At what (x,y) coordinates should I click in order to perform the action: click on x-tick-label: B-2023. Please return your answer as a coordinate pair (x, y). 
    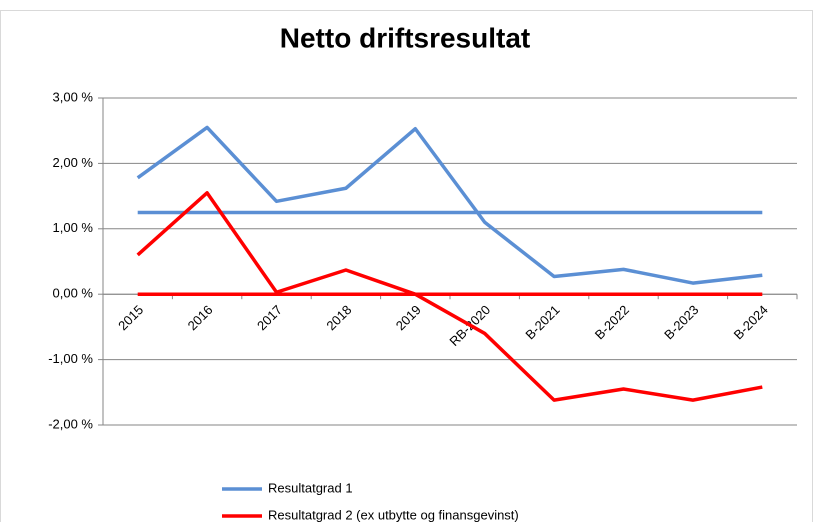
    Looking at the image, I should click on (681, 322).